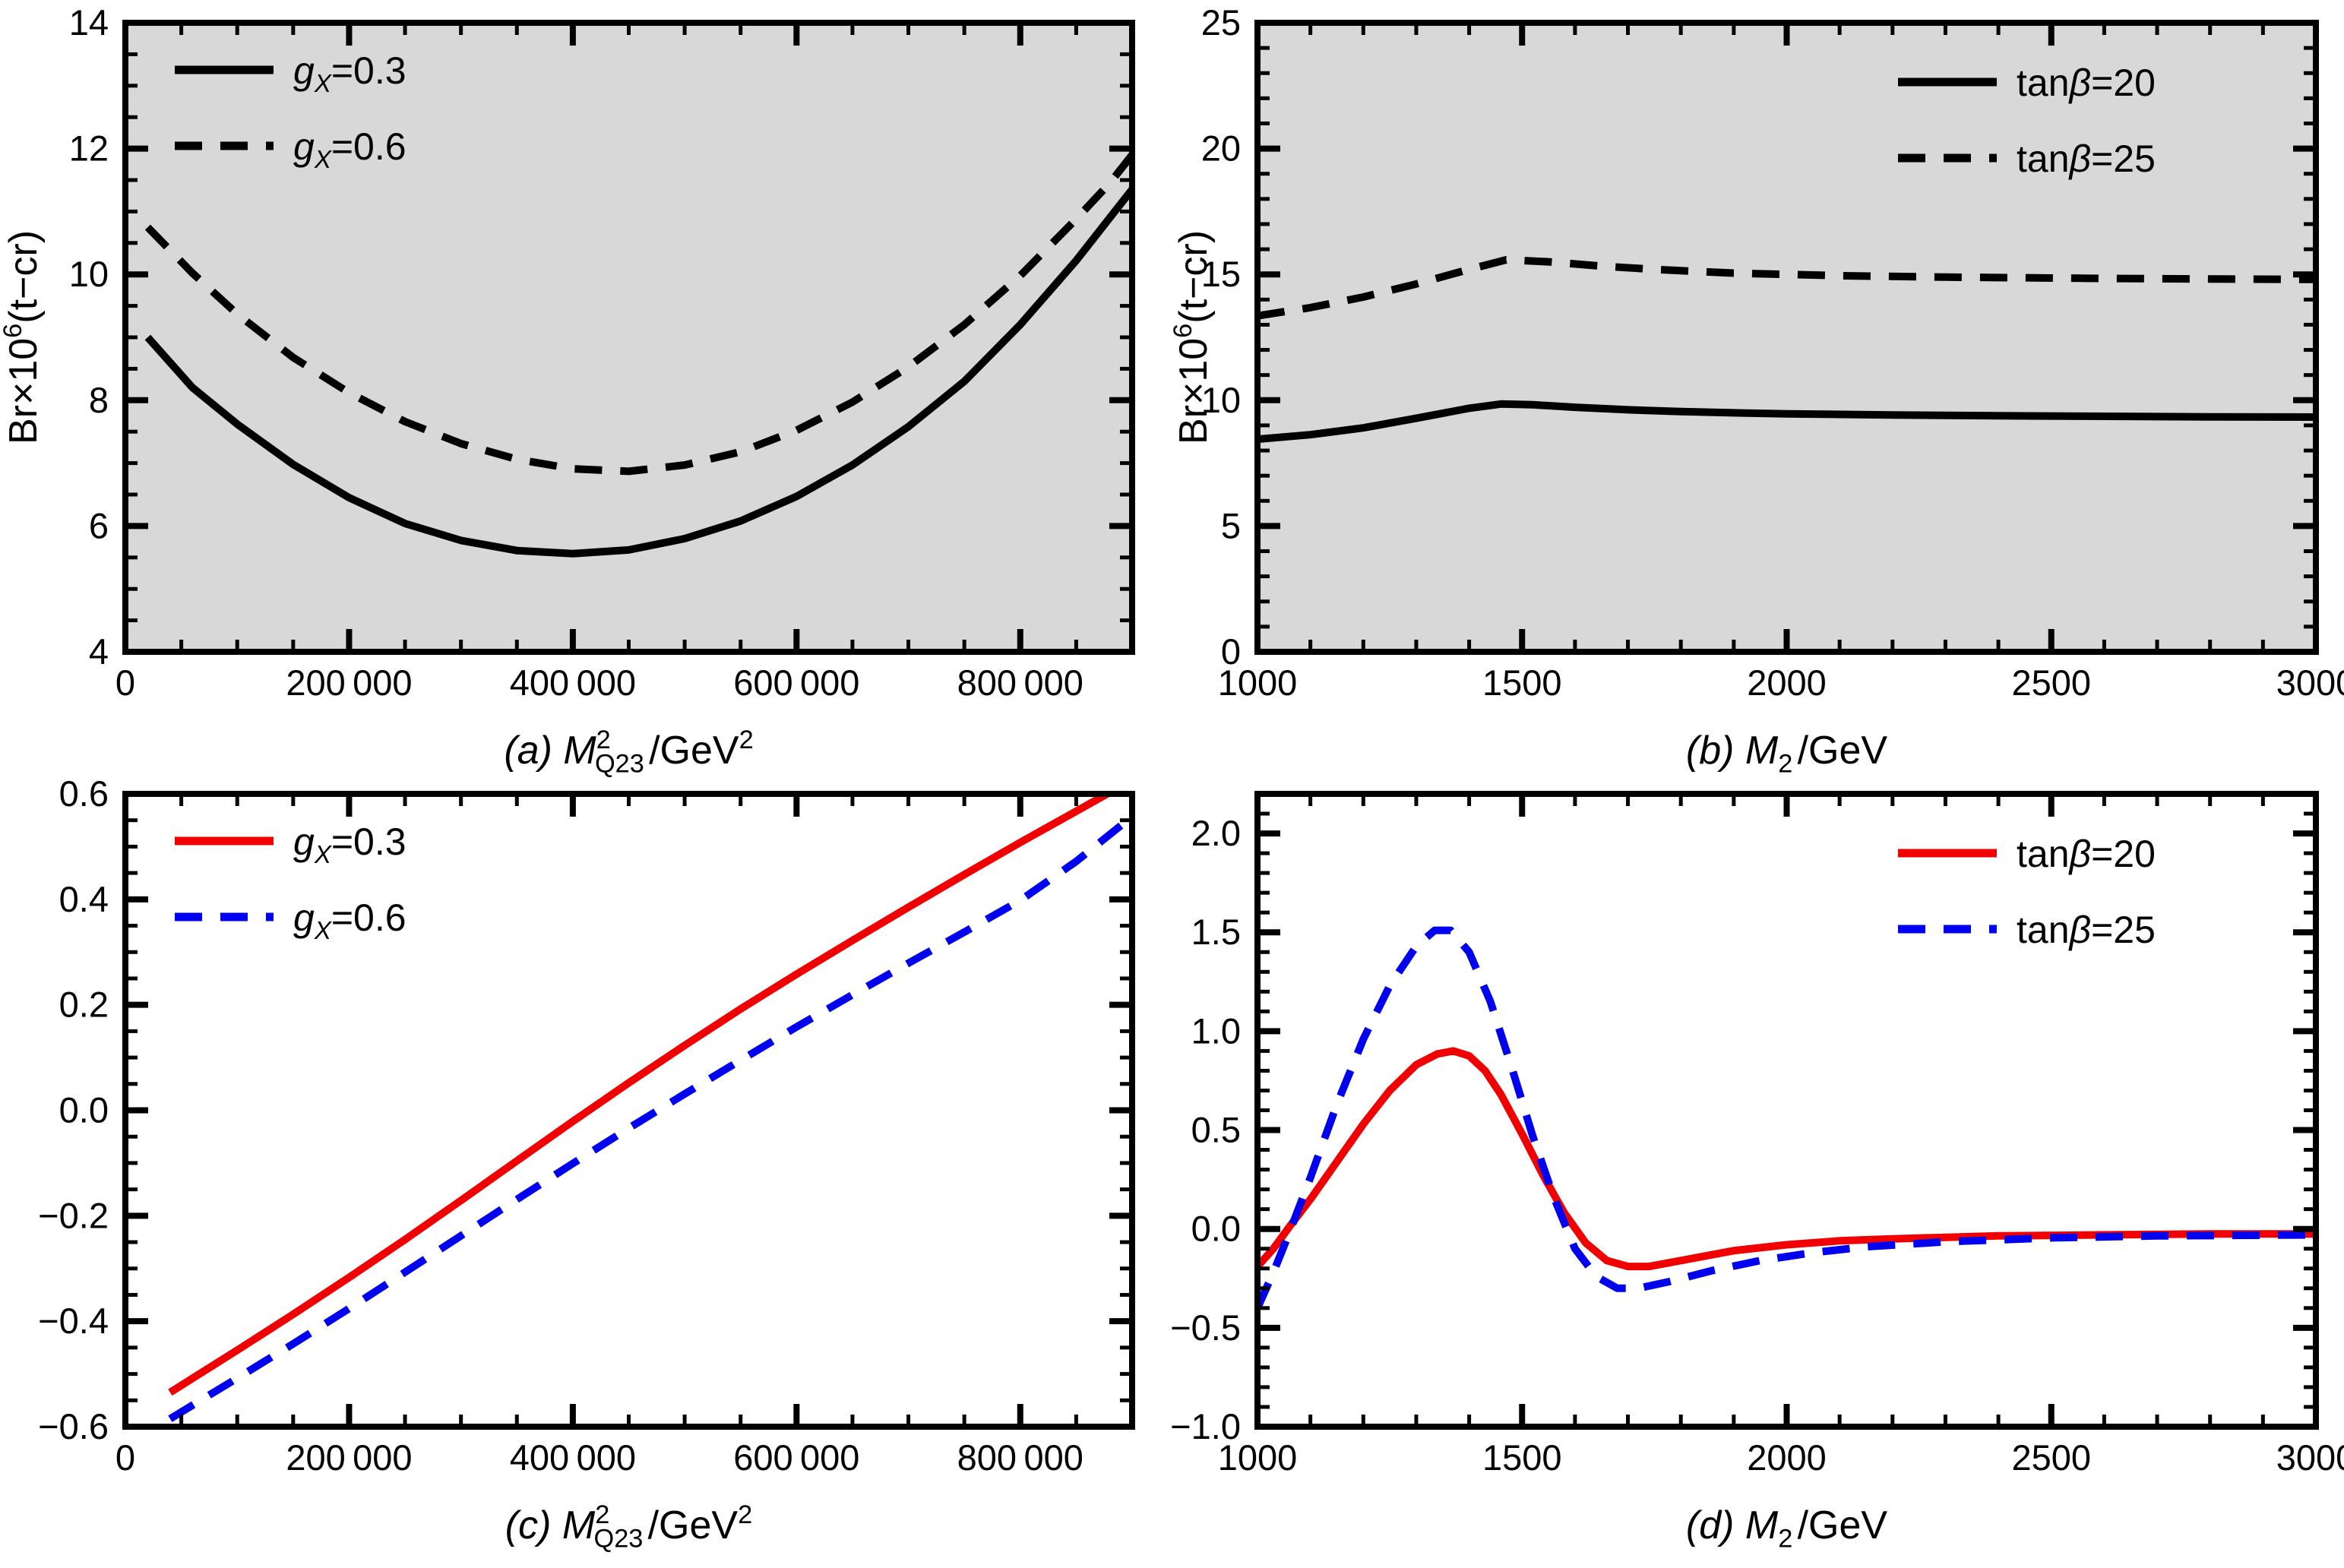 The width and height of the screenshot is (2344, 1568). Describe the element at coordinates (1020, 1457) in the screenshot. I see `panel-c-xtick-label: 800 000` at that location.